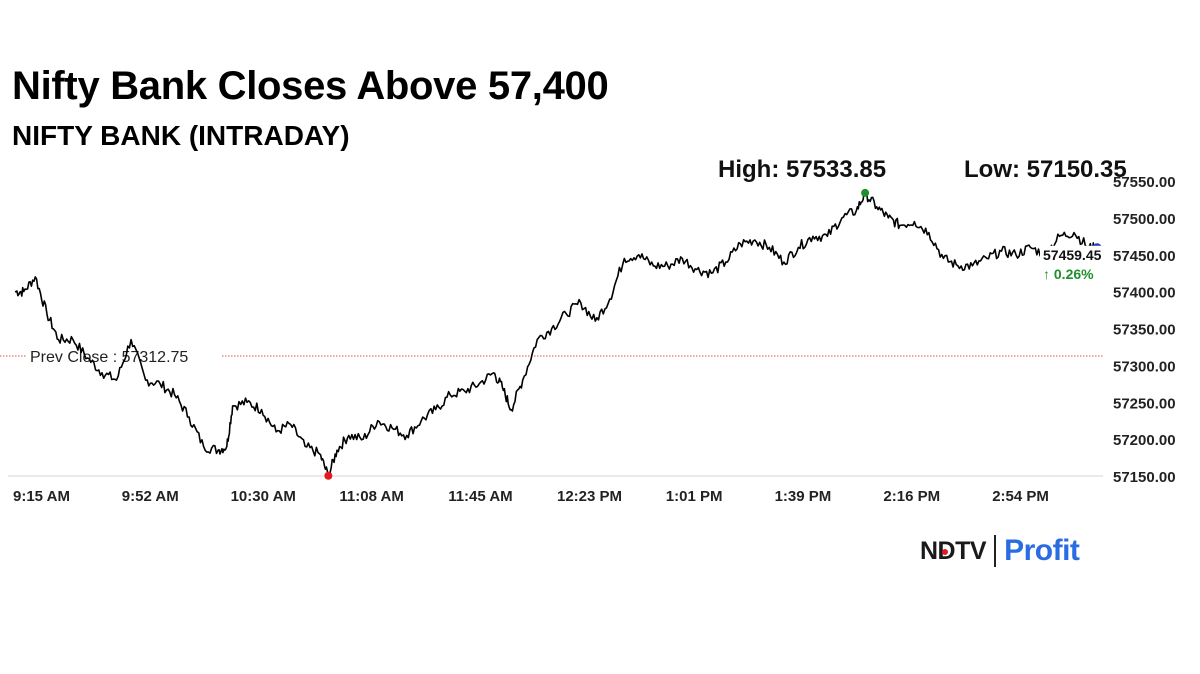 The width and height of the screenshot is (1200, 674). I want to click on headline: Nifty Bank Closes Above 57,400, so click(310, 86).